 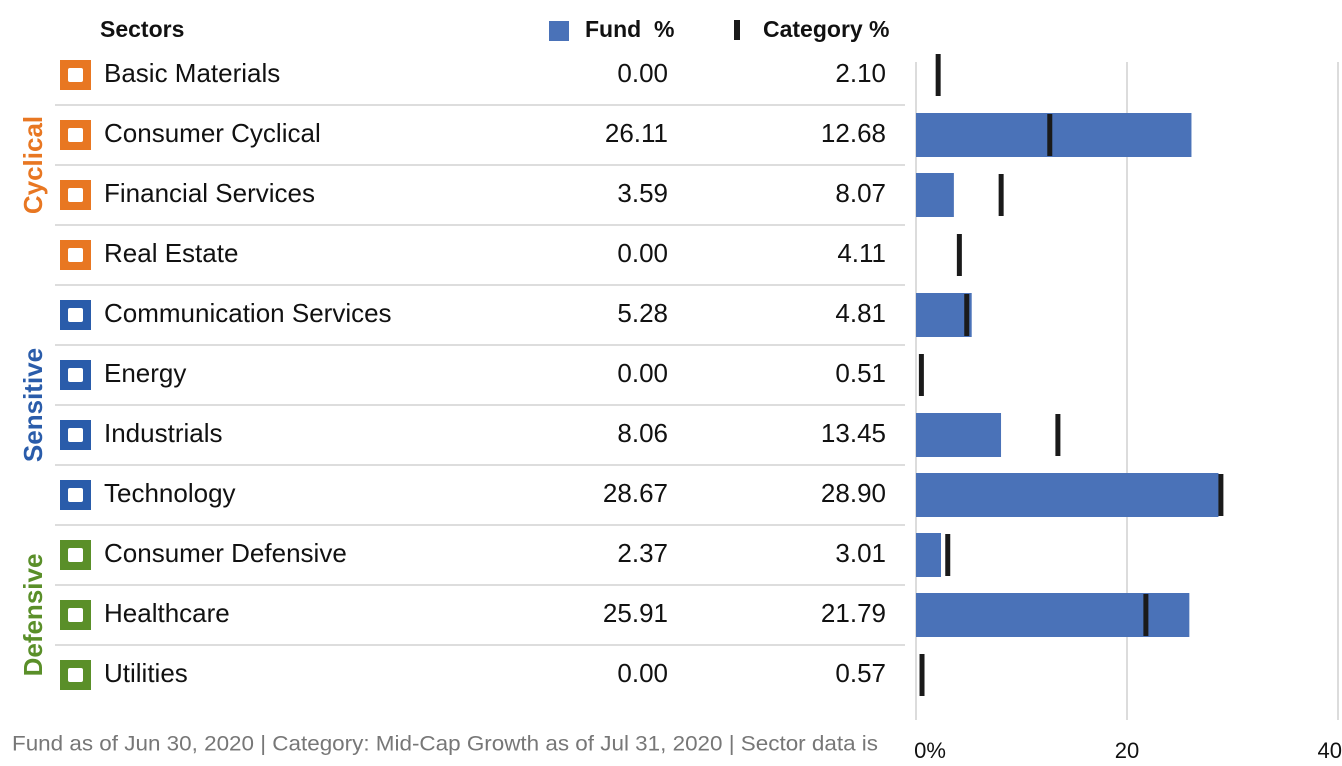 What do you see at coordinates (853, 613) in the screenshot?
I see `category-value: 21.79` at bounding box center [853, 613].